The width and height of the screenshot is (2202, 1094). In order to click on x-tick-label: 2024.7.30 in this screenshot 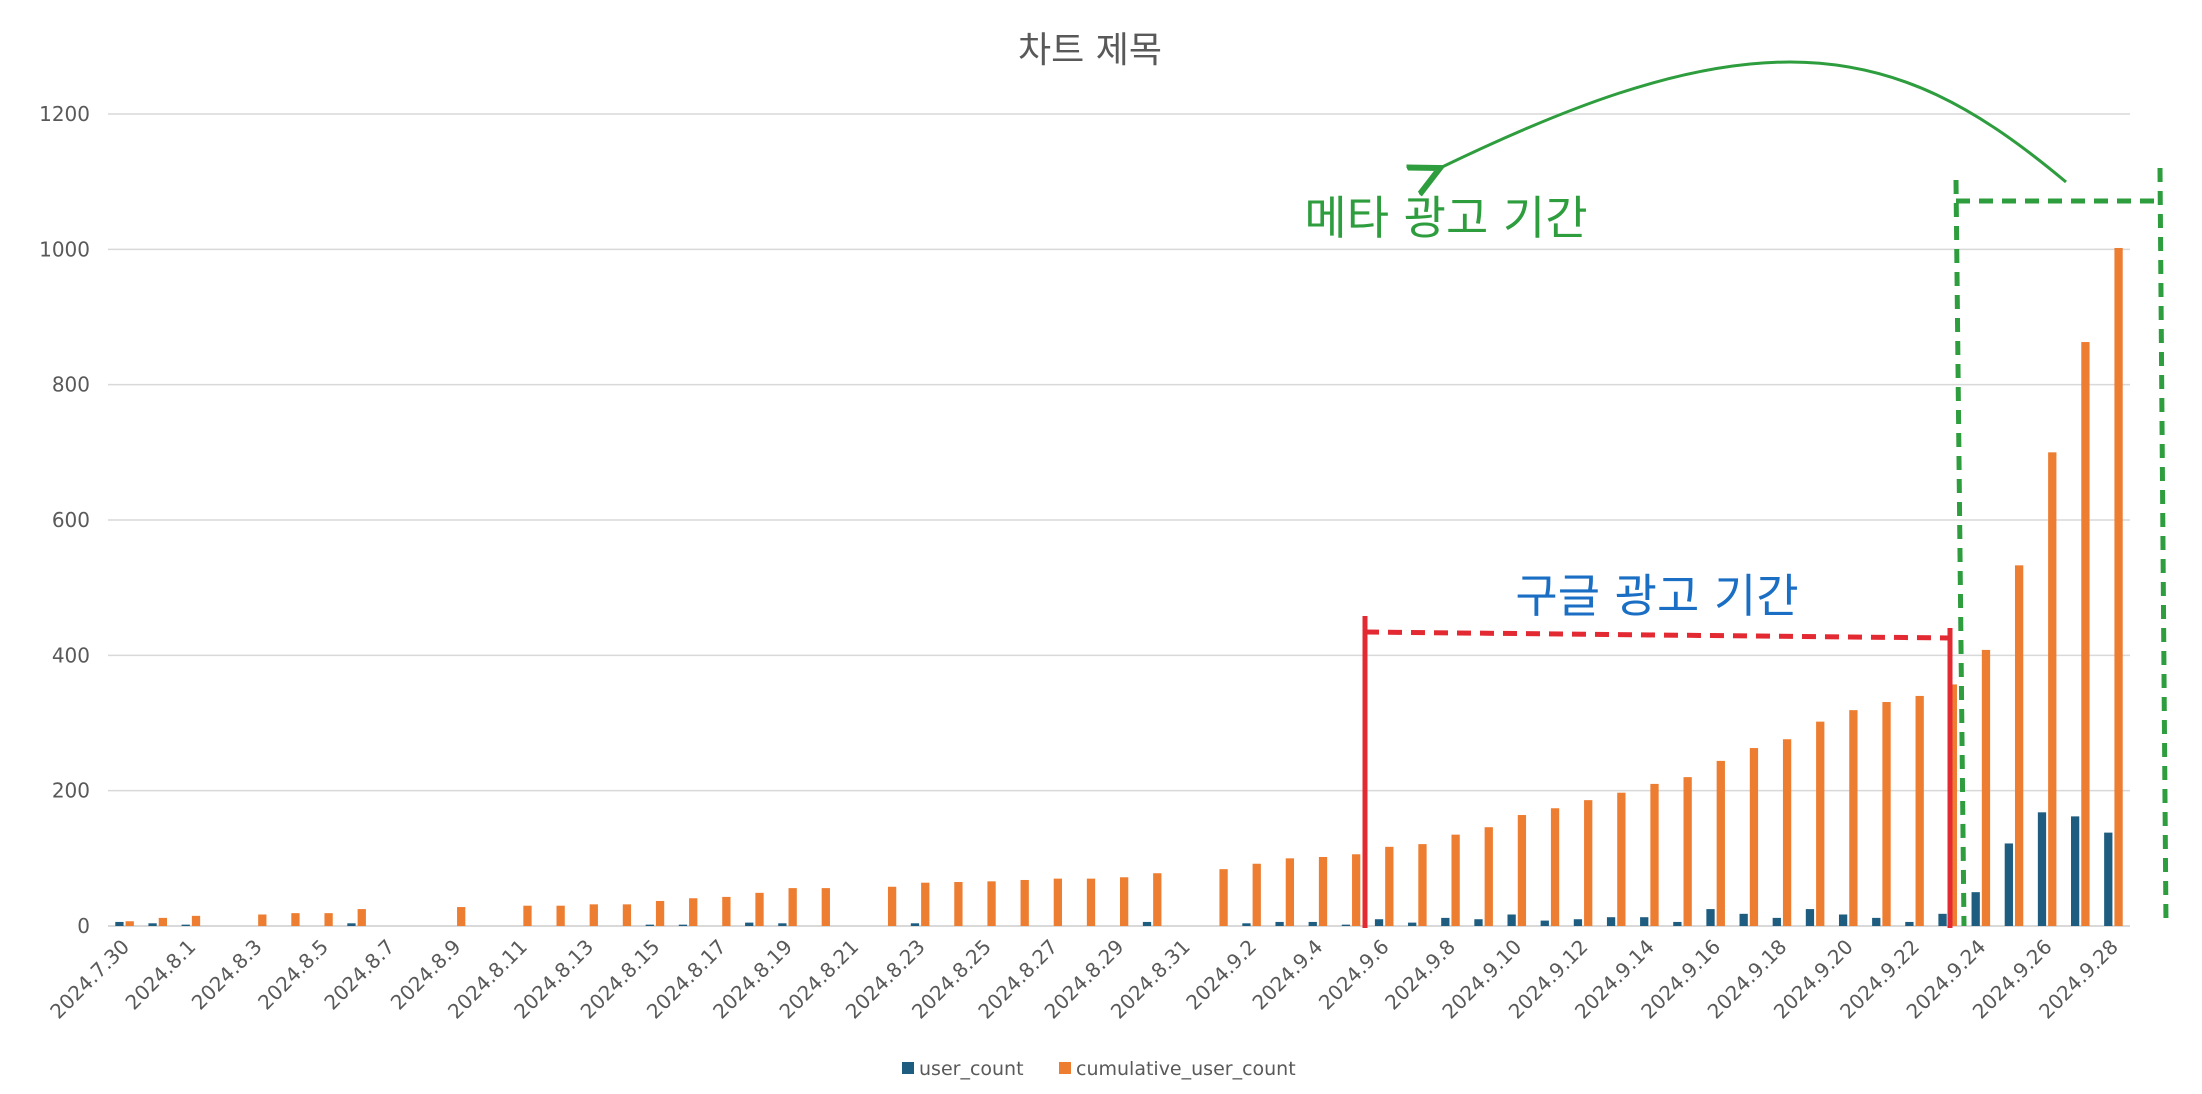, I will do `click(89, 979)`.